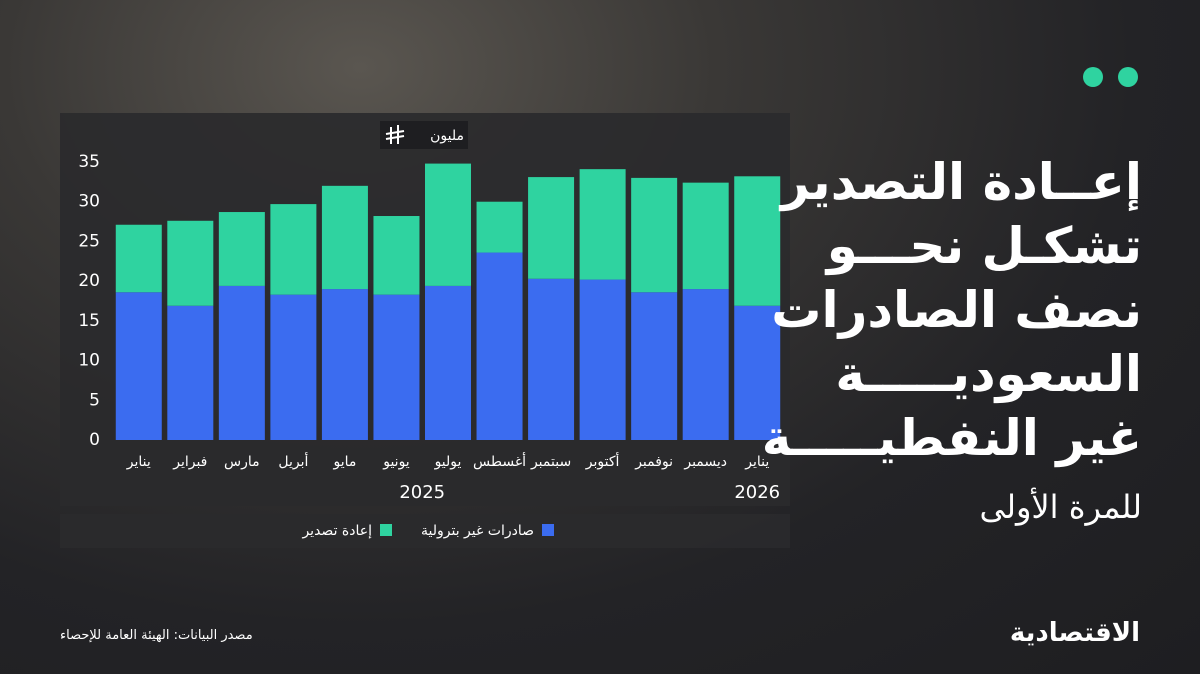 Image resolution: width=1200 pixels, height=674 pixels. I want to click on year-label: 2026, so click(757, 492).